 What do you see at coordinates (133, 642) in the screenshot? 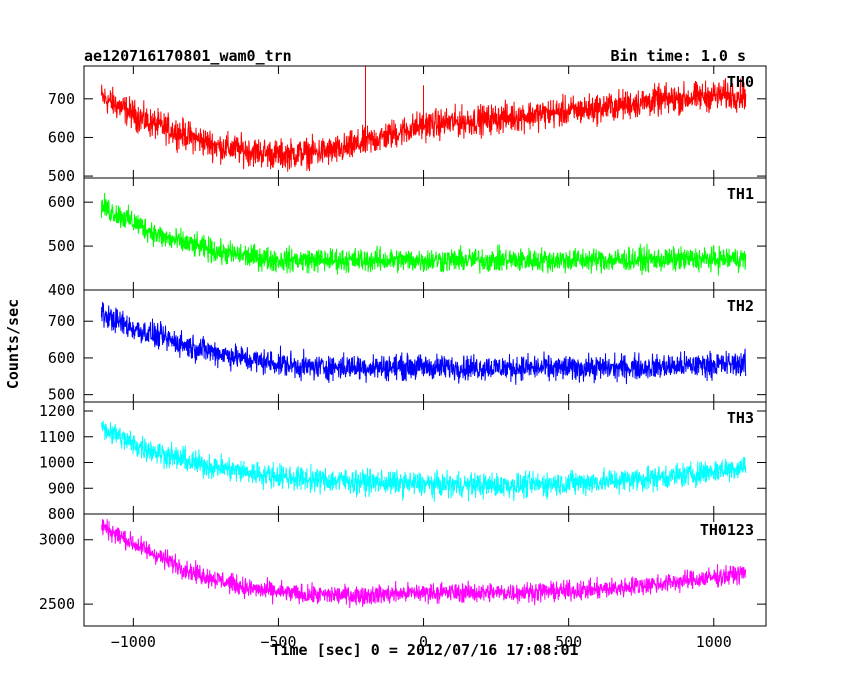
I see `x-tick-label: −1000` at bounding box center [133, 642].